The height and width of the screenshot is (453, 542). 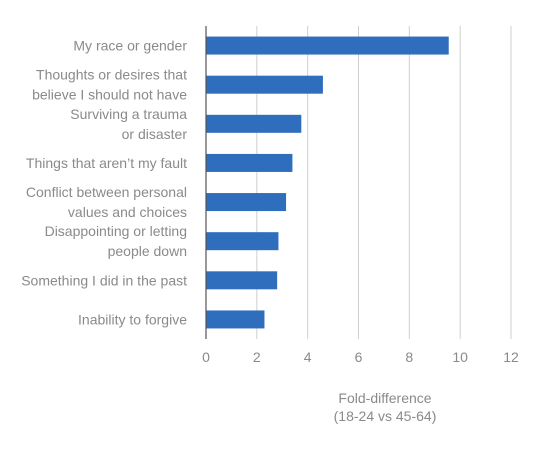 What do you see at coordinates (116, 231) in the screenshot?
I see `category-label-line: Disappointing or letting` at bounding box center [116, 231].